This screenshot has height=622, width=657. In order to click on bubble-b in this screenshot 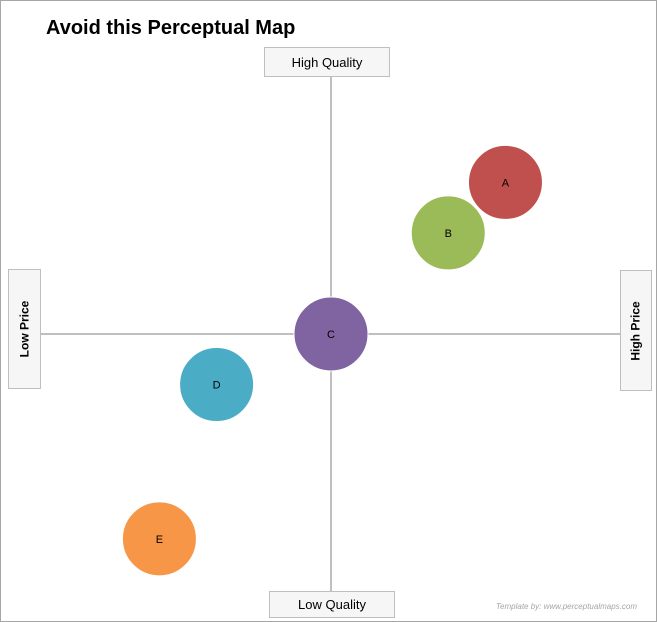, I will do `click(448, 233)`.